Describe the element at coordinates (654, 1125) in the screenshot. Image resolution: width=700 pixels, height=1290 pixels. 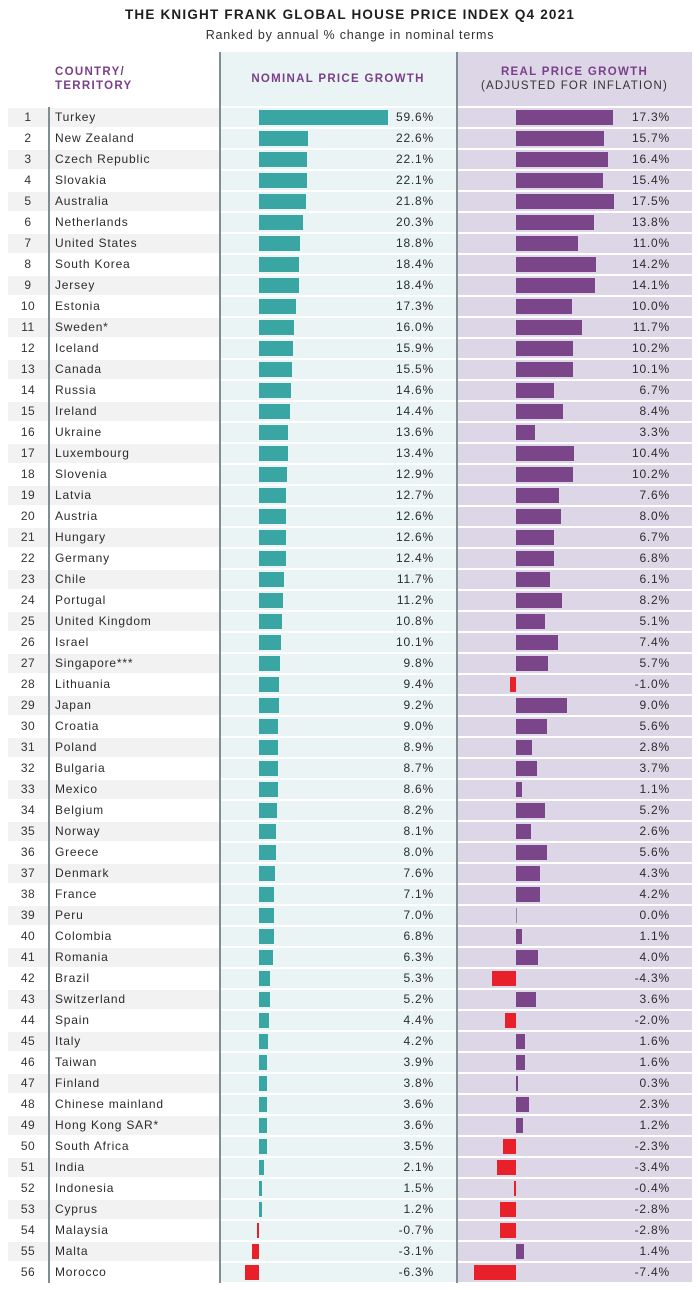
I see `real-value-label: 1.2%` at that location.